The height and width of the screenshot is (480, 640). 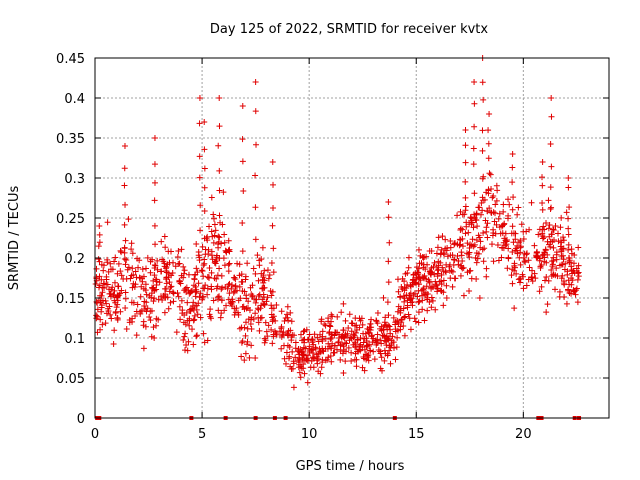 I want to click on x-tick-label: 15, so click(x=416, y=434).